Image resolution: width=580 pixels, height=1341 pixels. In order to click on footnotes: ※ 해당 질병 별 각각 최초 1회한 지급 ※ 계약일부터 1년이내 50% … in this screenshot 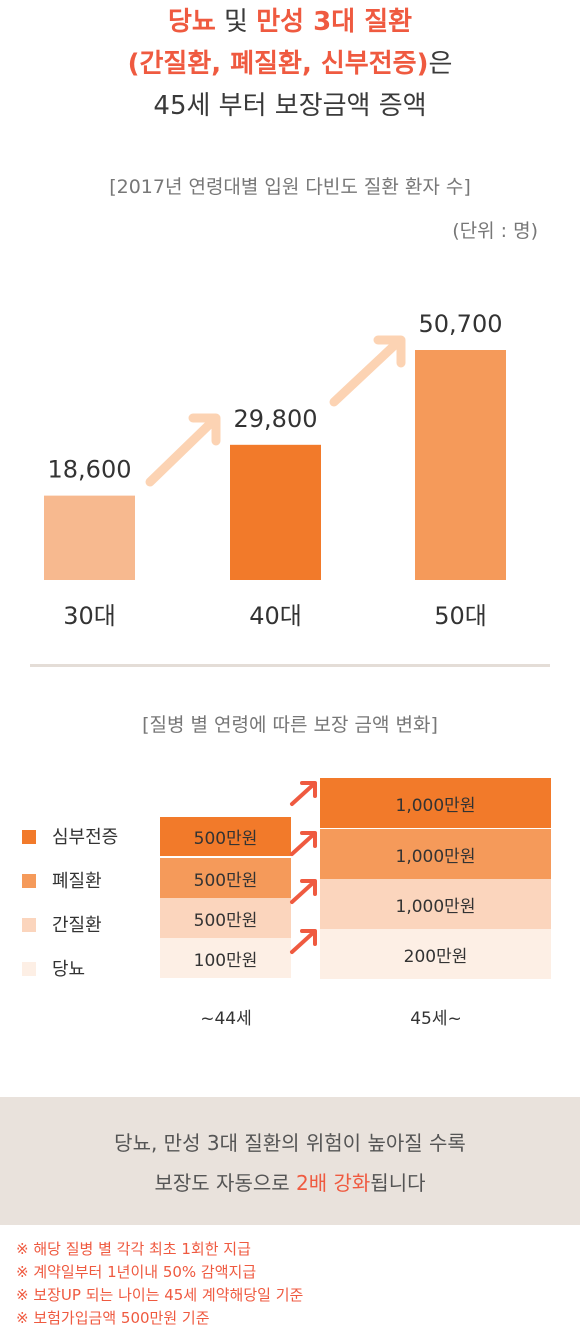, I will do `click(159, 1284)`.